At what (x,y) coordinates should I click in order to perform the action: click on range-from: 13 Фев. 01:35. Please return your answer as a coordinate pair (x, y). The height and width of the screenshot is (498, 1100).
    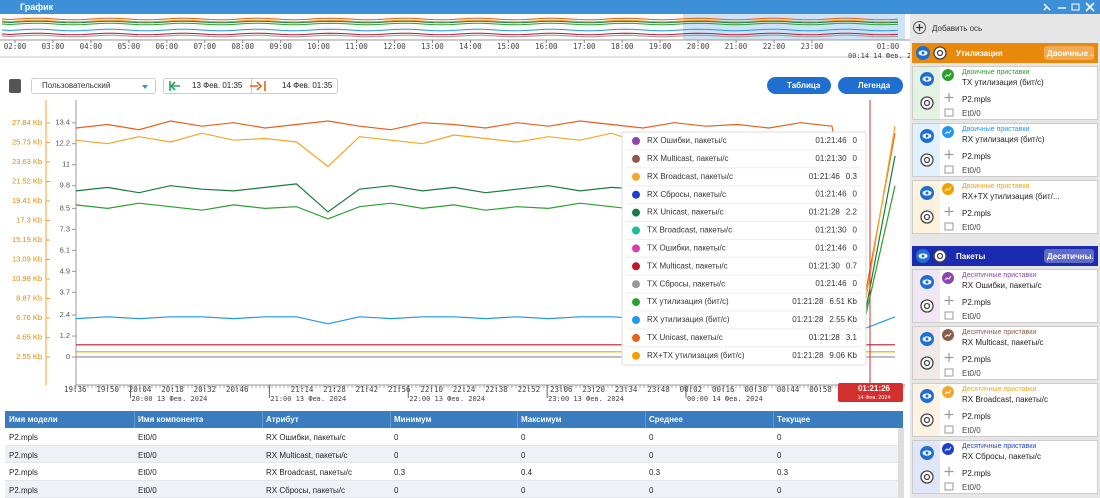
    Looking at the image, I should click on (217, 85).